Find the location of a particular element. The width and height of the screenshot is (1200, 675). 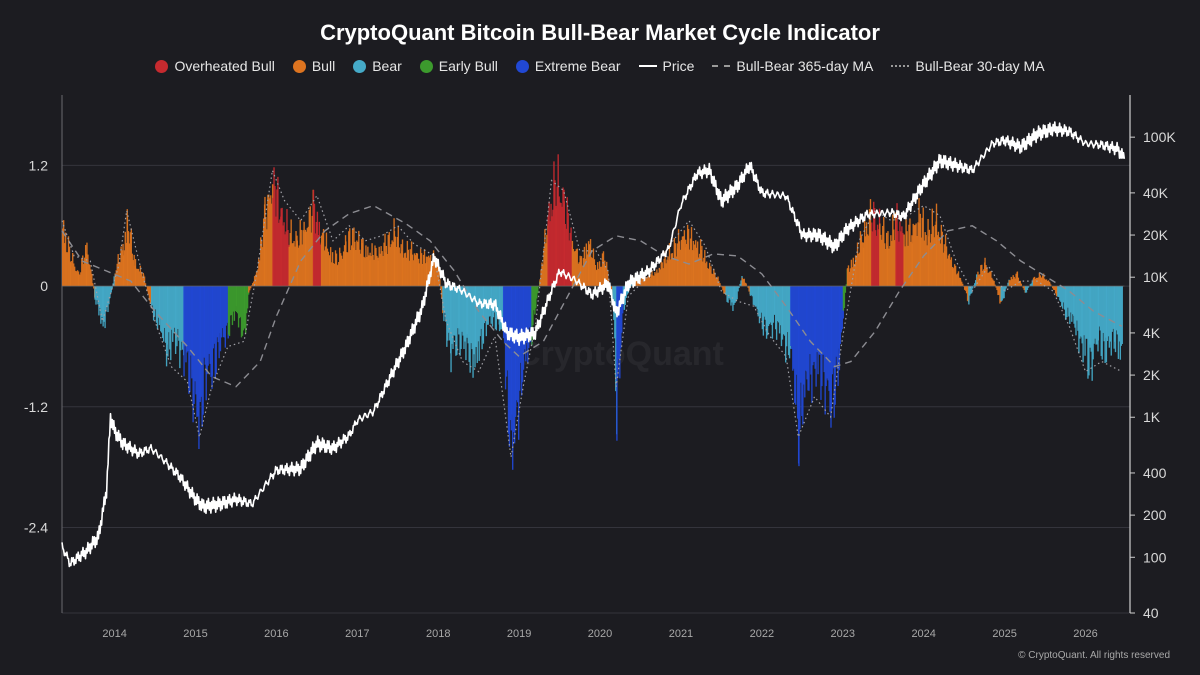

legend-item-early-bull: Early Bull is located at coordinates (458, 66).